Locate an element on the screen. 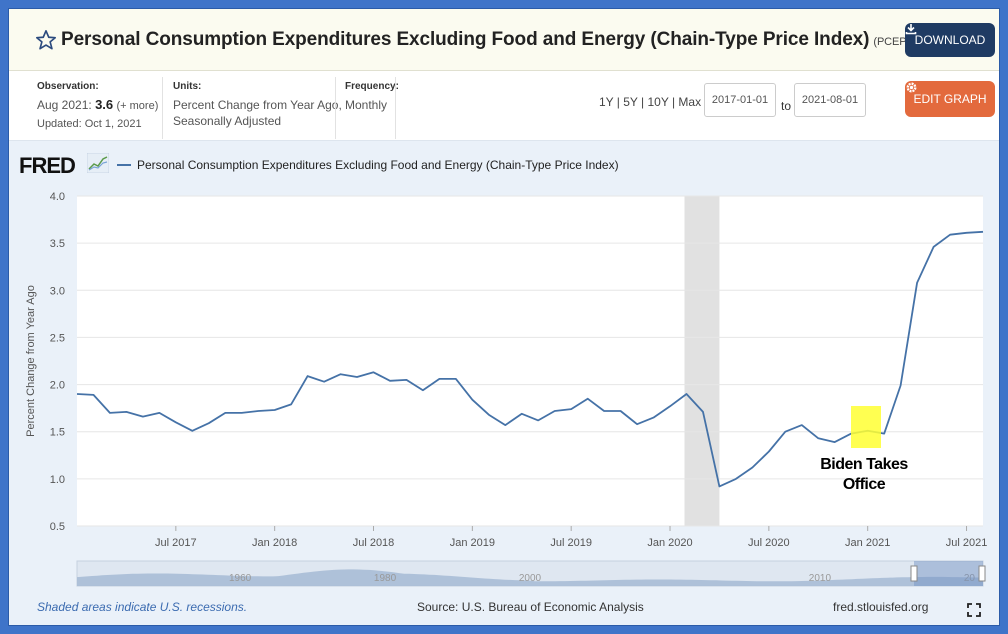 This screenshot has width=1008, height=634. frequency-block: Frequency: Monthly is located at coordinates (372, 96).